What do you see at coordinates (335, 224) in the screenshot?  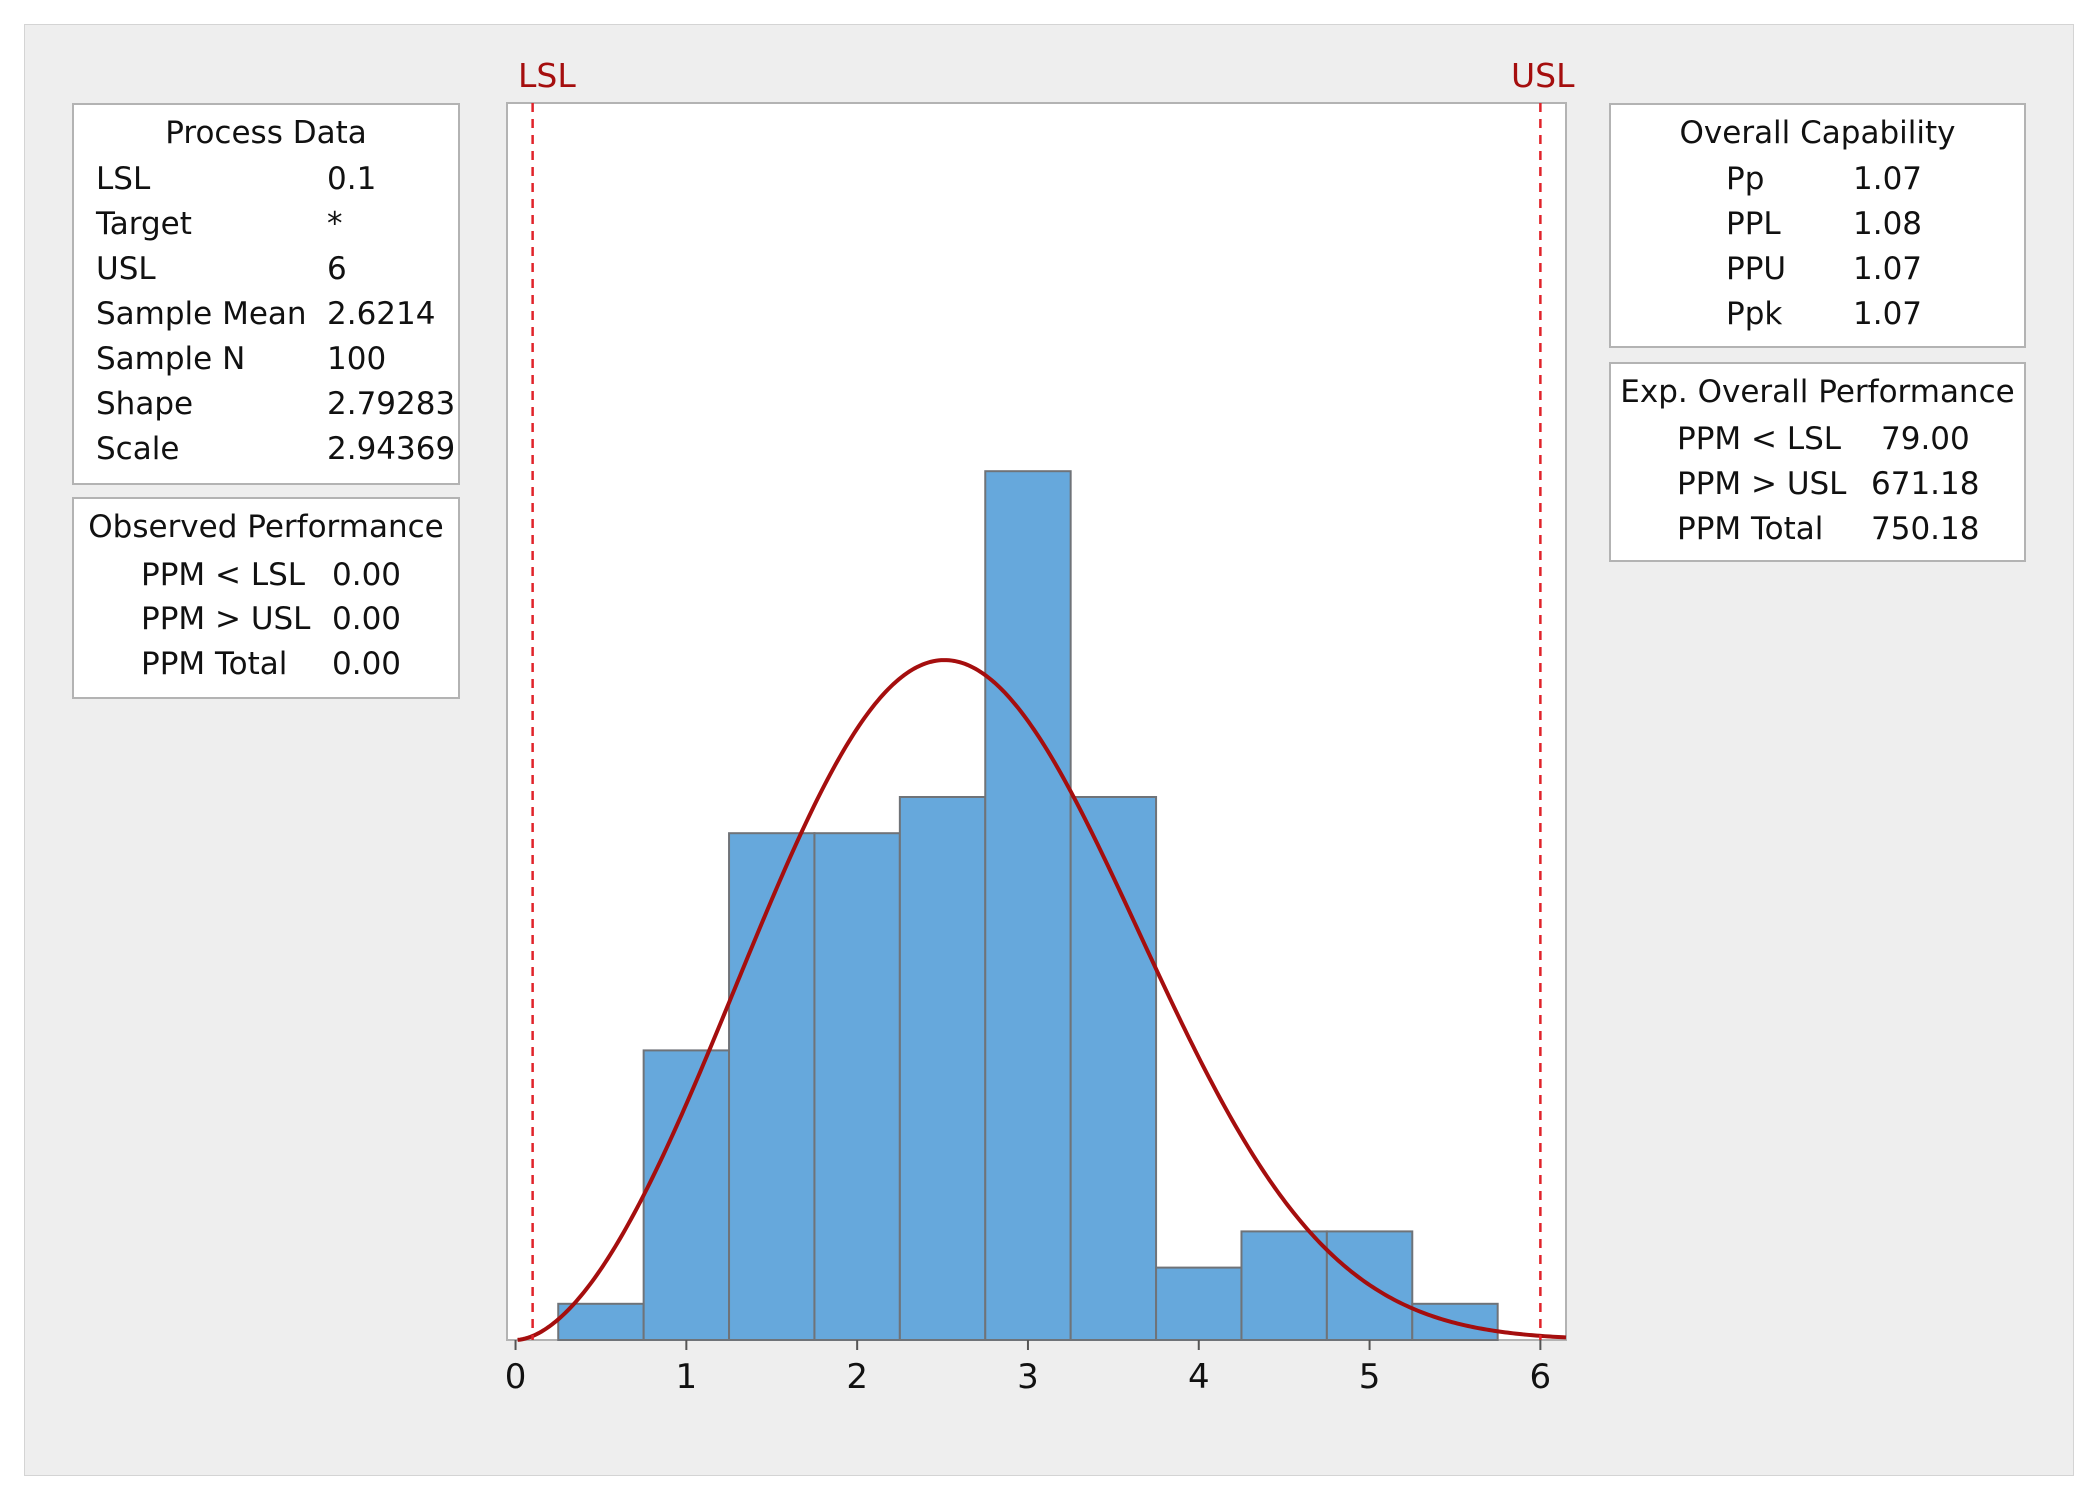 I see `process-data-value: *` at bounding box center [335, 224].